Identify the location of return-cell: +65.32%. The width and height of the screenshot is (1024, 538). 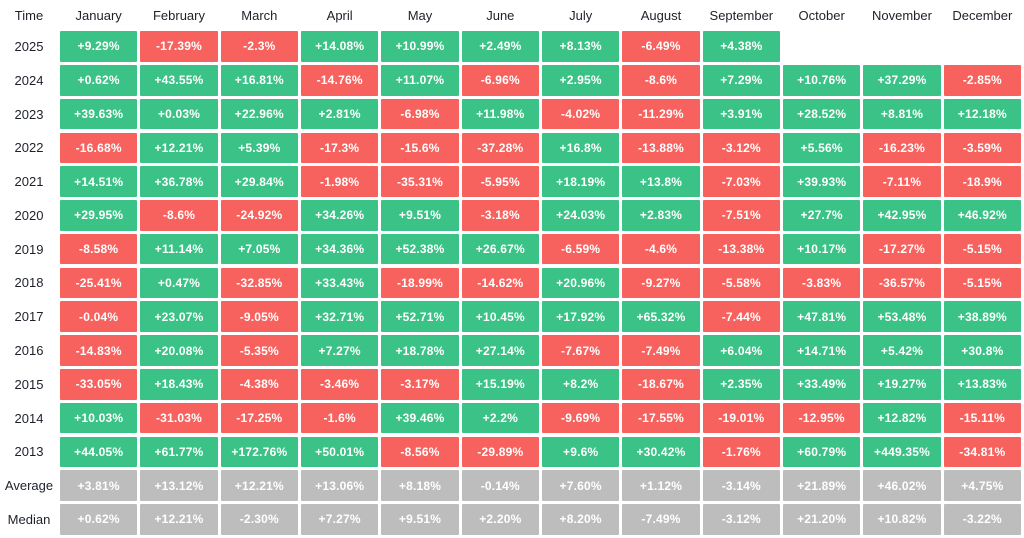
(661, 317).